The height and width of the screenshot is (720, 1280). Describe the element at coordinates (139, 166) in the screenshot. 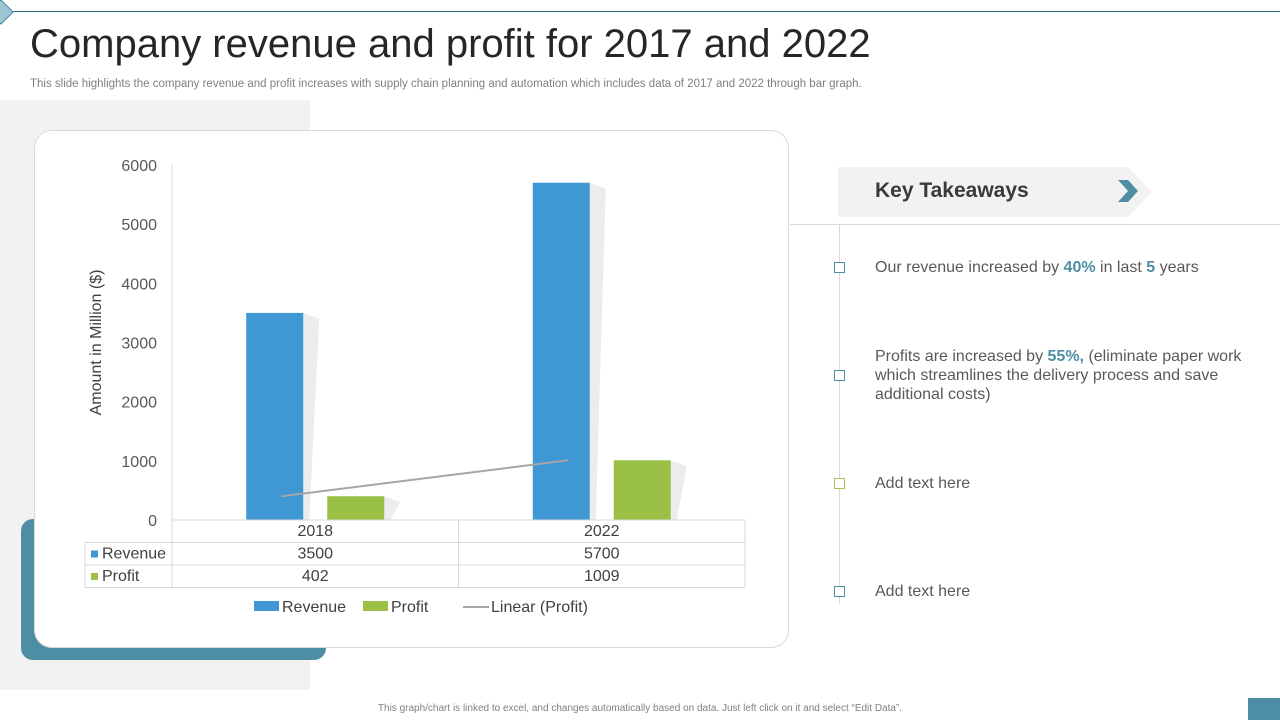

I see `y-tick-label: 6000` at that location.